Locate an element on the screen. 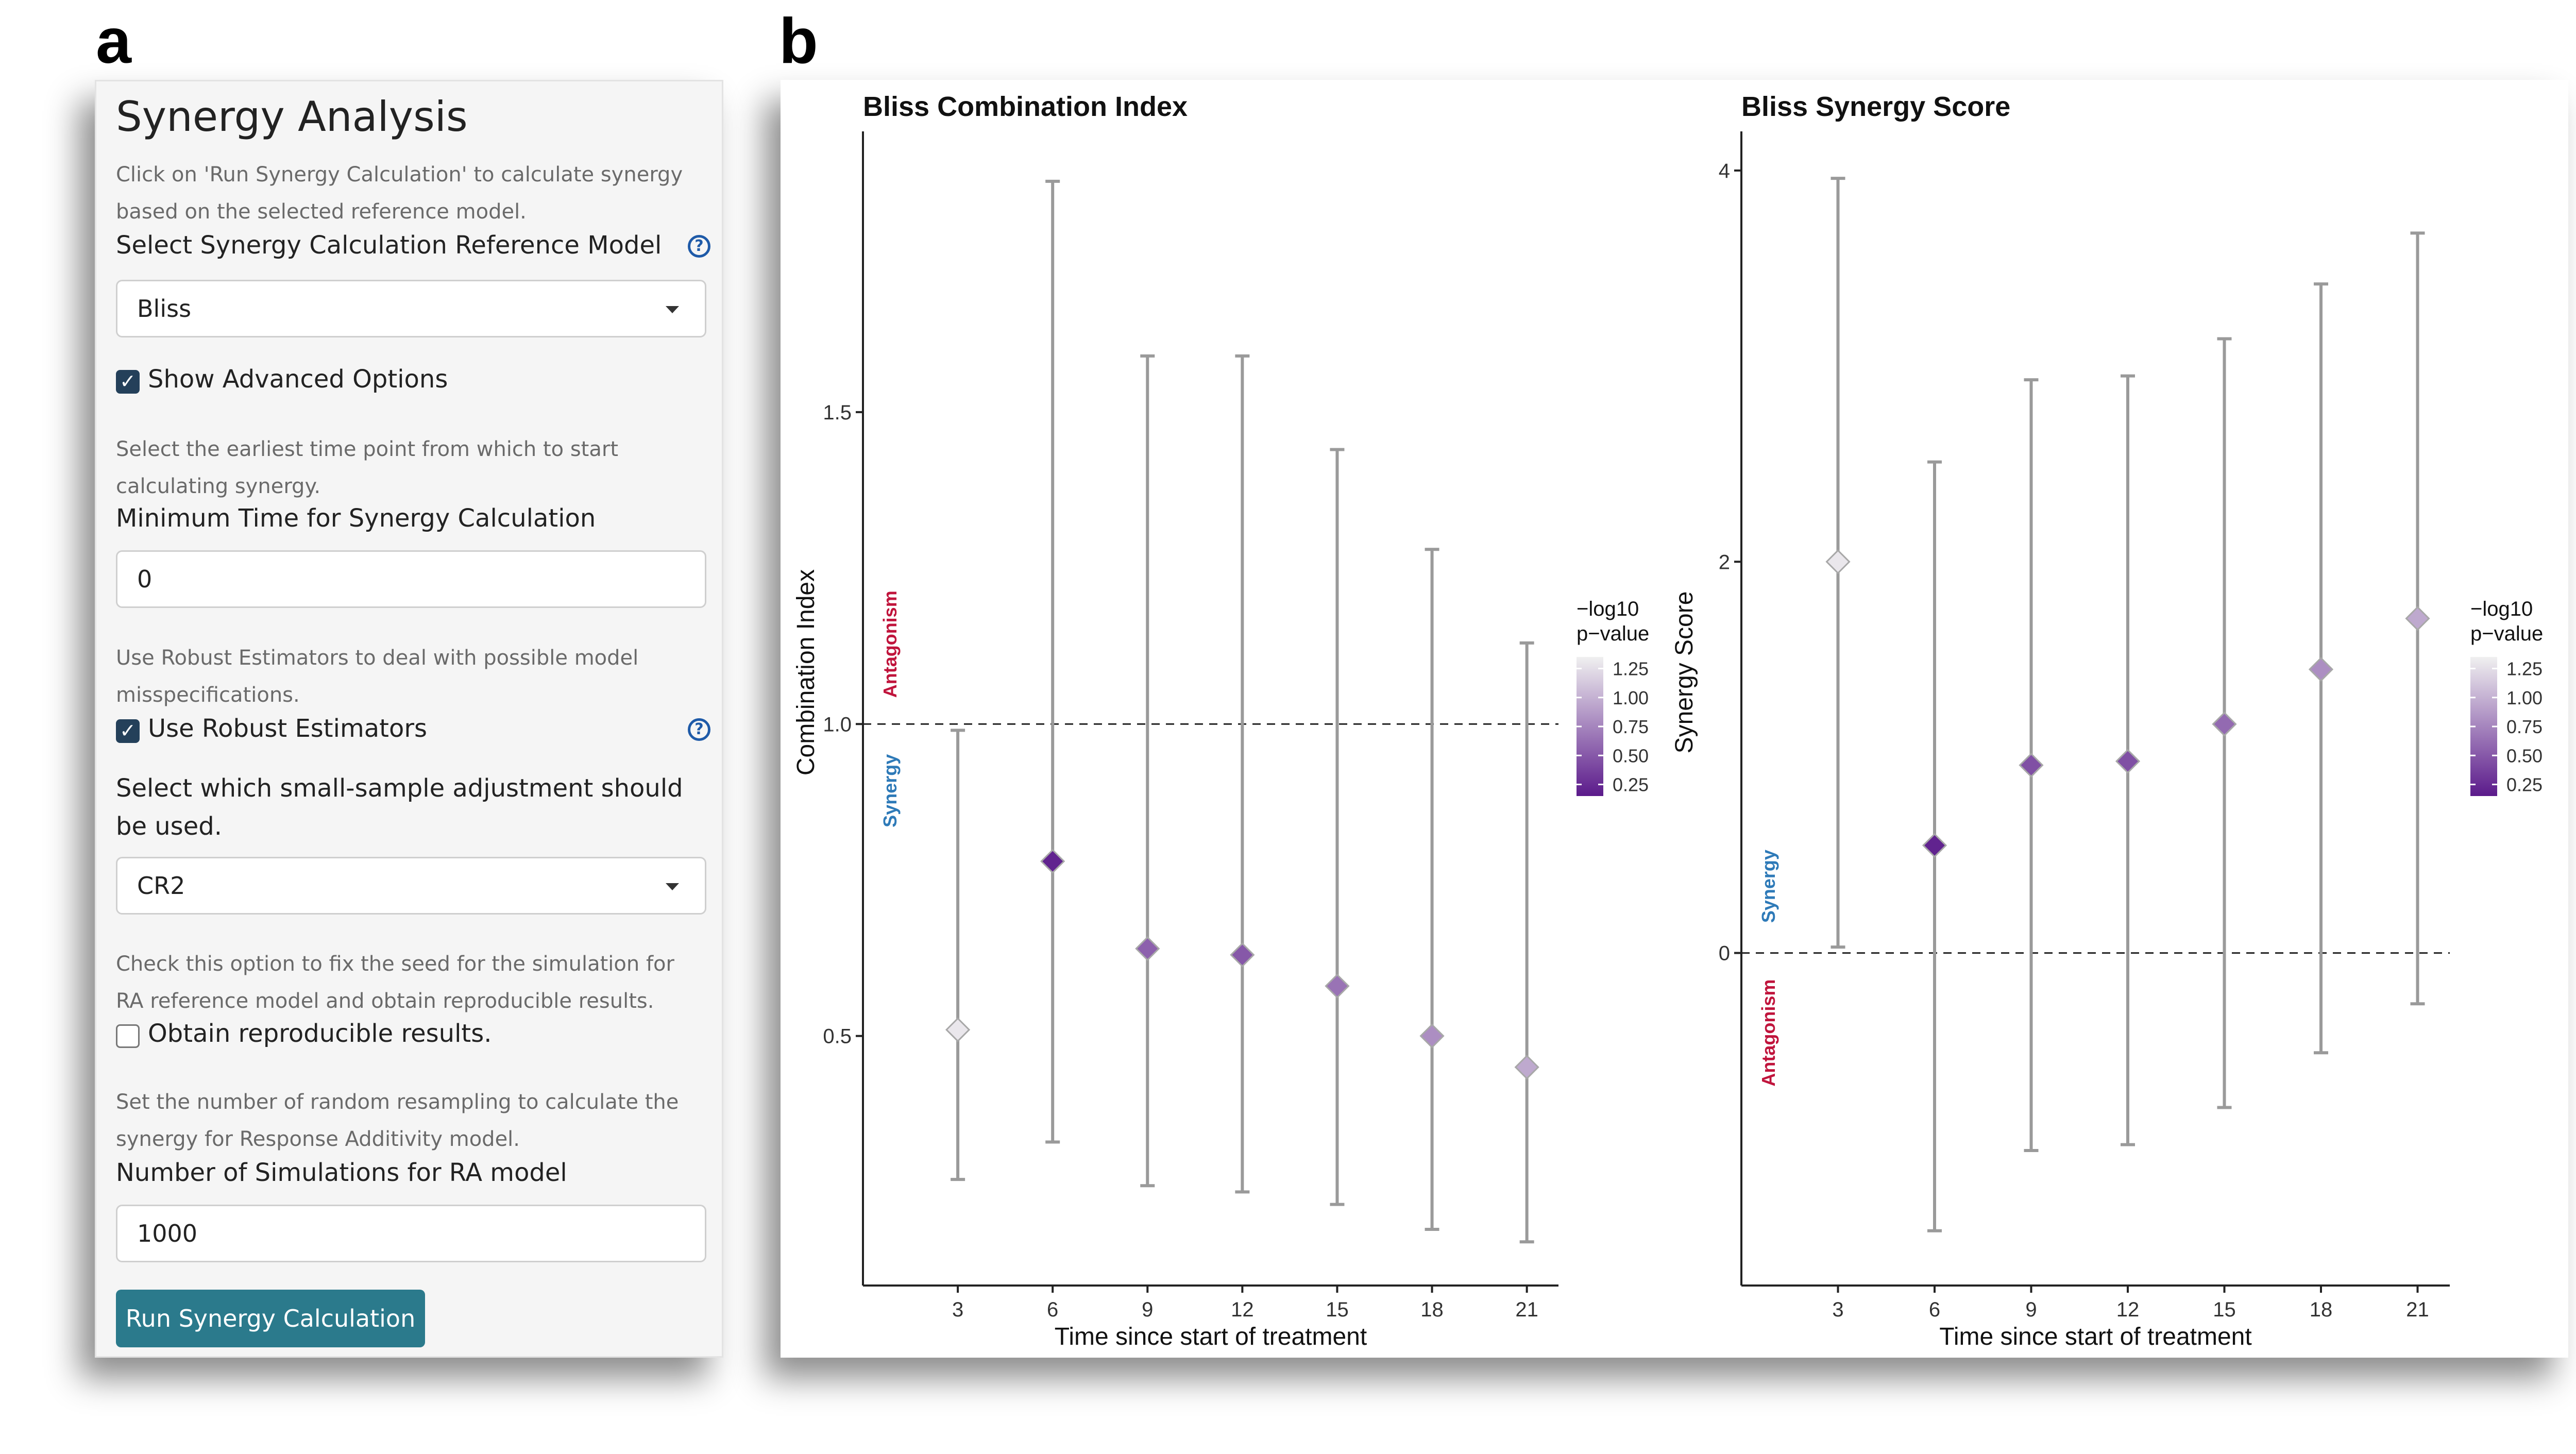  y-tick-label: 4 is located at coordinates (1724, 171).